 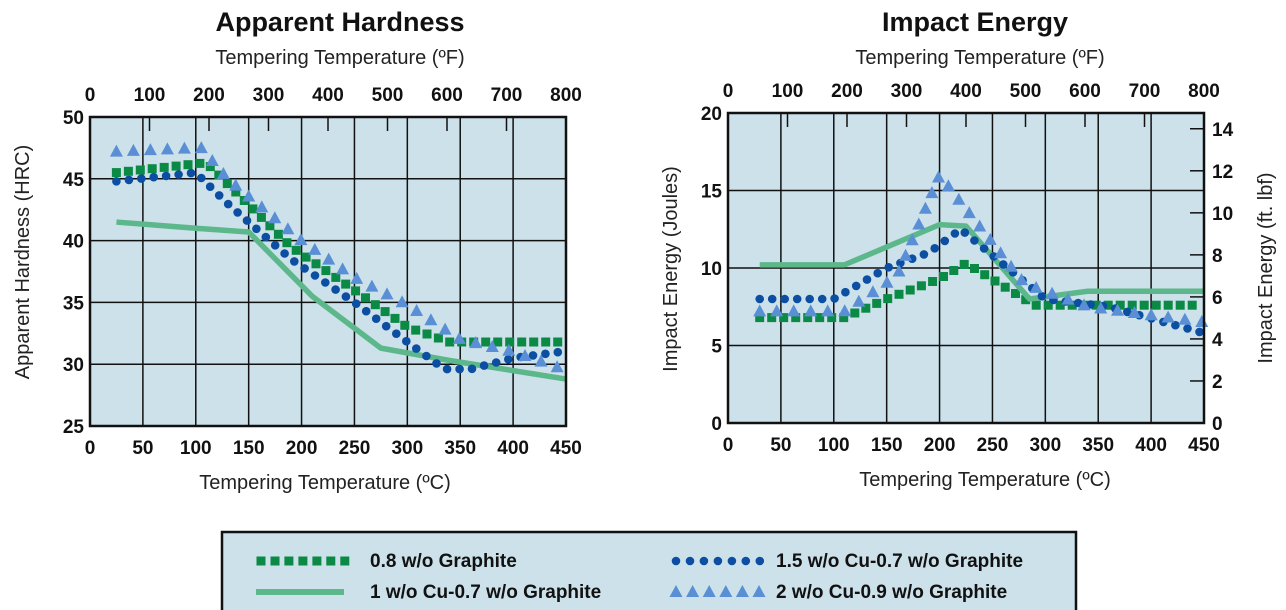 I want to click on x-tick-label-400: 400, so click(x=1151, y=445).